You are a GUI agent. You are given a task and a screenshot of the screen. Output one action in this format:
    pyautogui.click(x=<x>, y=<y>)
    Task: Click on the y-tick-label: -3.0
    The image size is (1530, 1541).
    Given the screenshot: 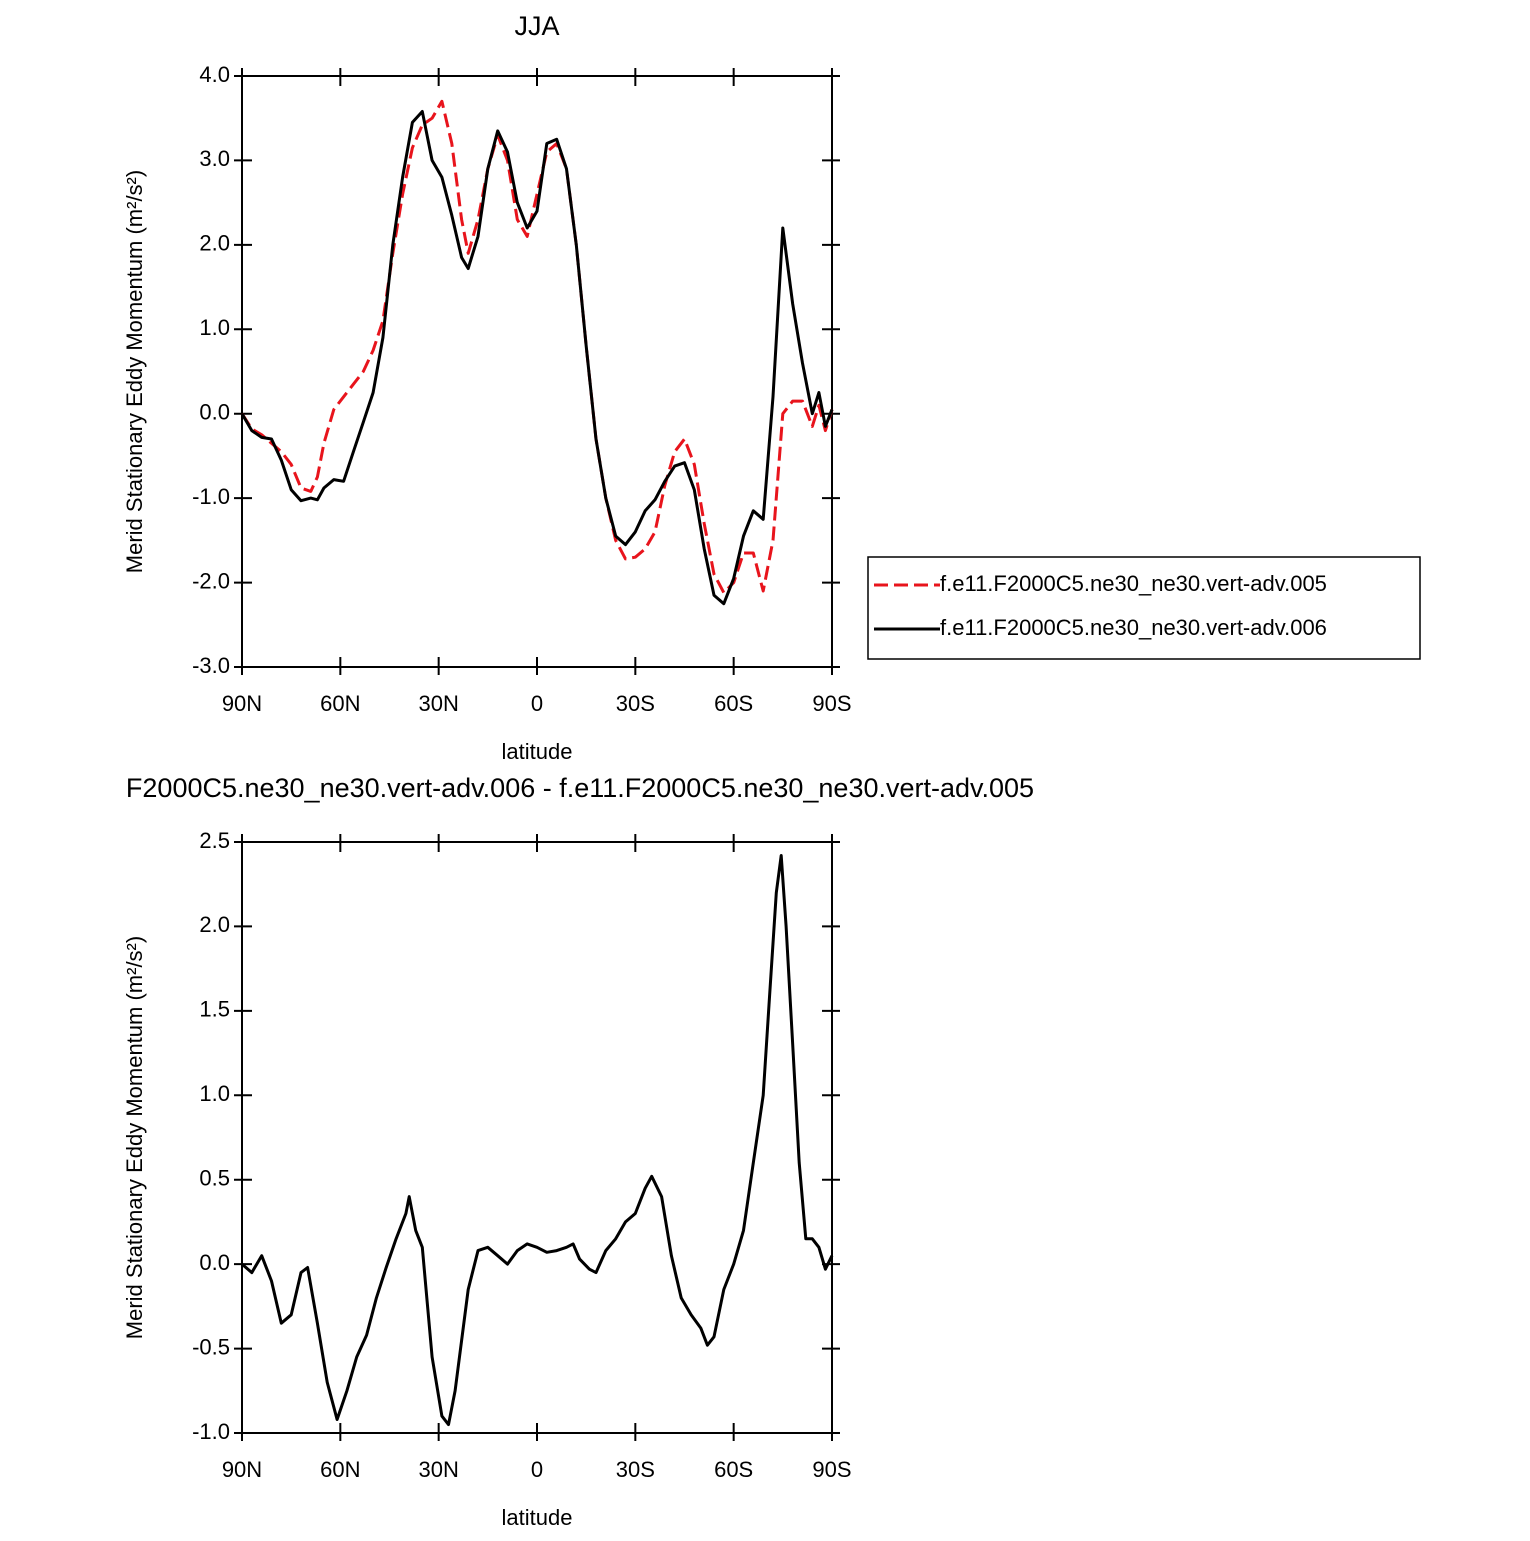 What is the action you would take?
    pyautogui.click(x=211, y=665)
    